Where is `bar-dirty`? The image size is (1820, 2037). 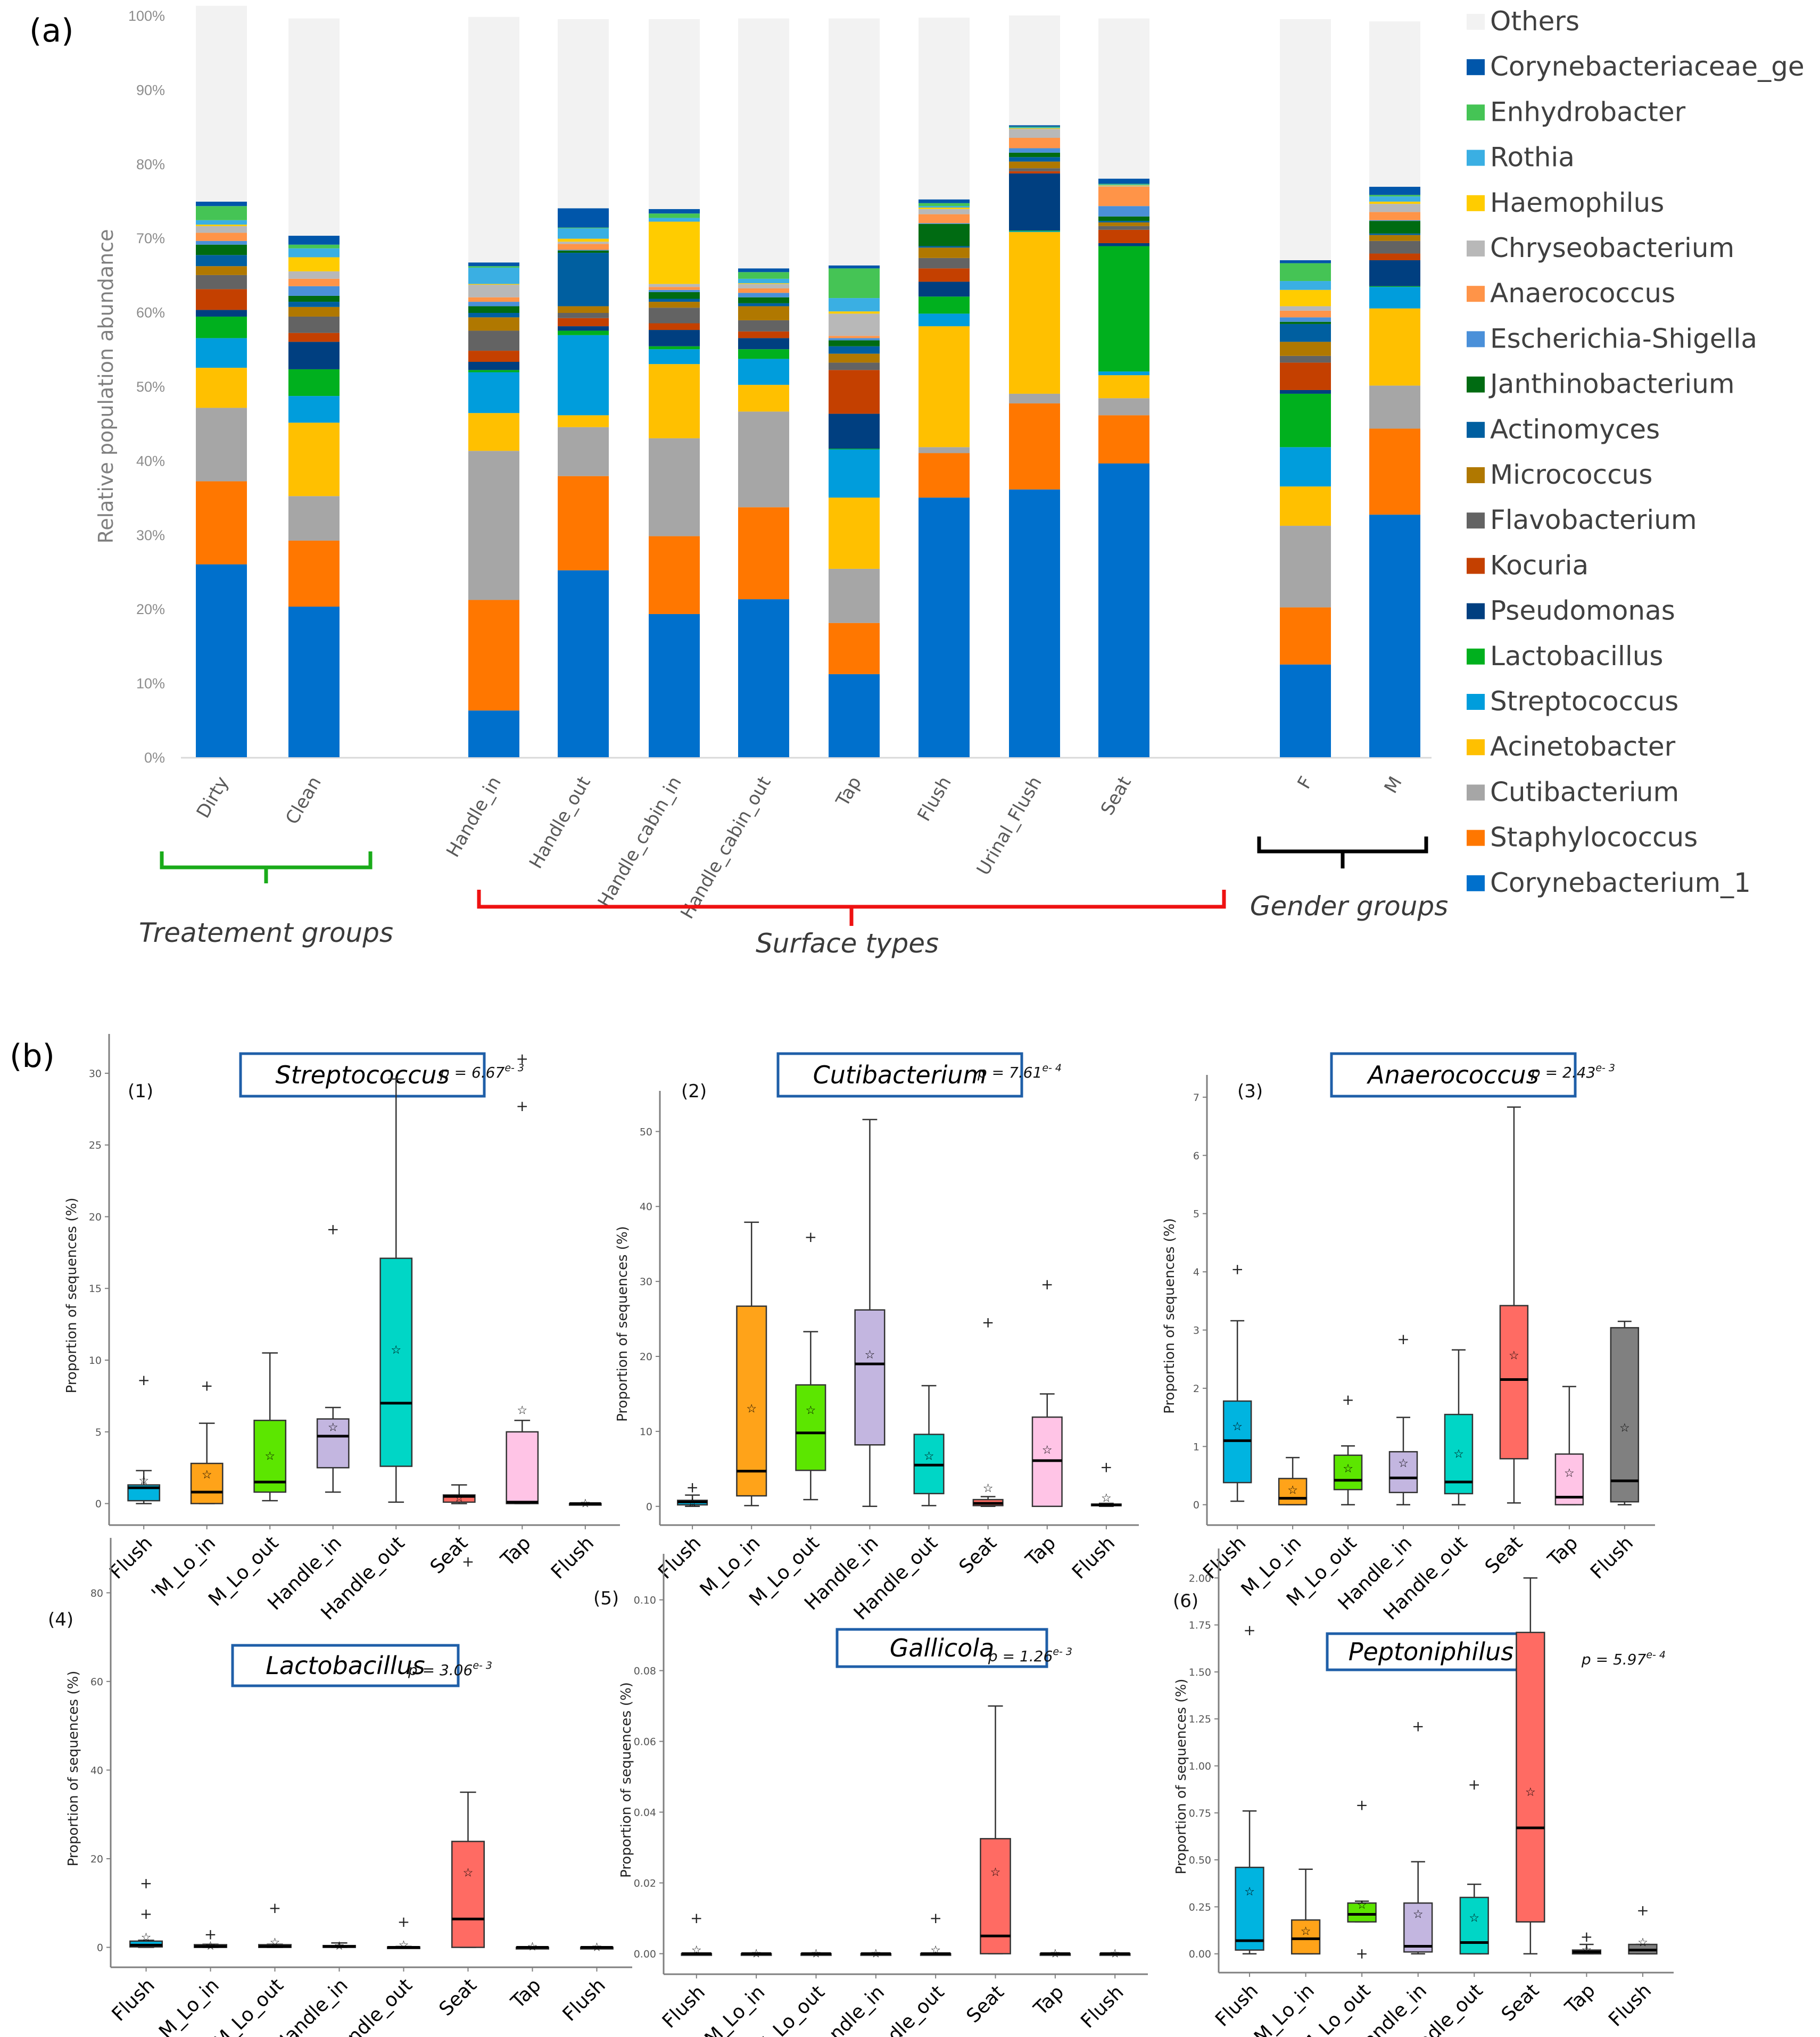
bar-dirty is located at coordinates (222, 381).